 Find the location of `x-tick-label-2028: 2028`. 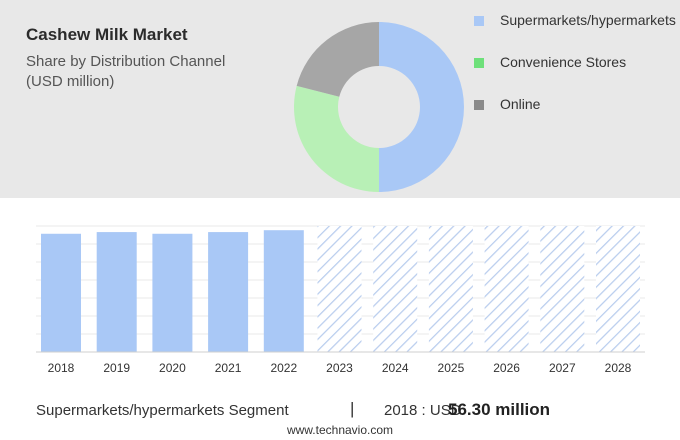

x-tick-label-2028: 2028 is located at coordinates (618, 368).